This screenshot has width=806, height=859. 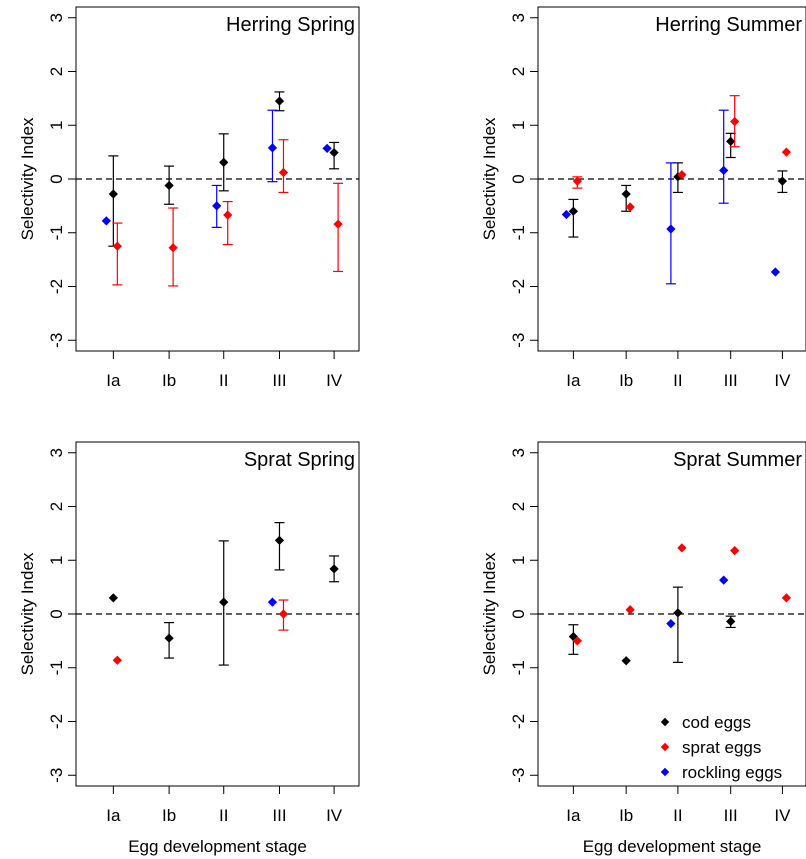 I want to click on legend-label-sprat-eggs: sprat eggs, so click(x=721, y=747).